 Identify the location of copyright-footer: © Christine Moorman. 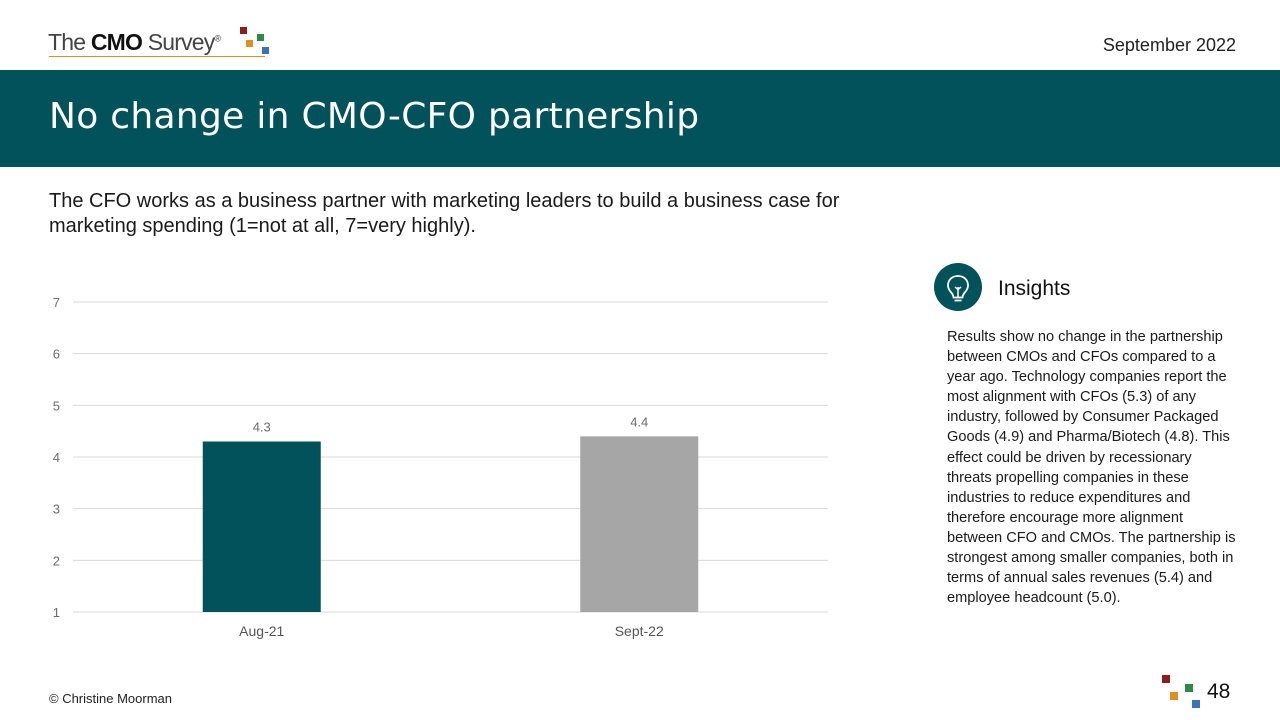
(111, 698).